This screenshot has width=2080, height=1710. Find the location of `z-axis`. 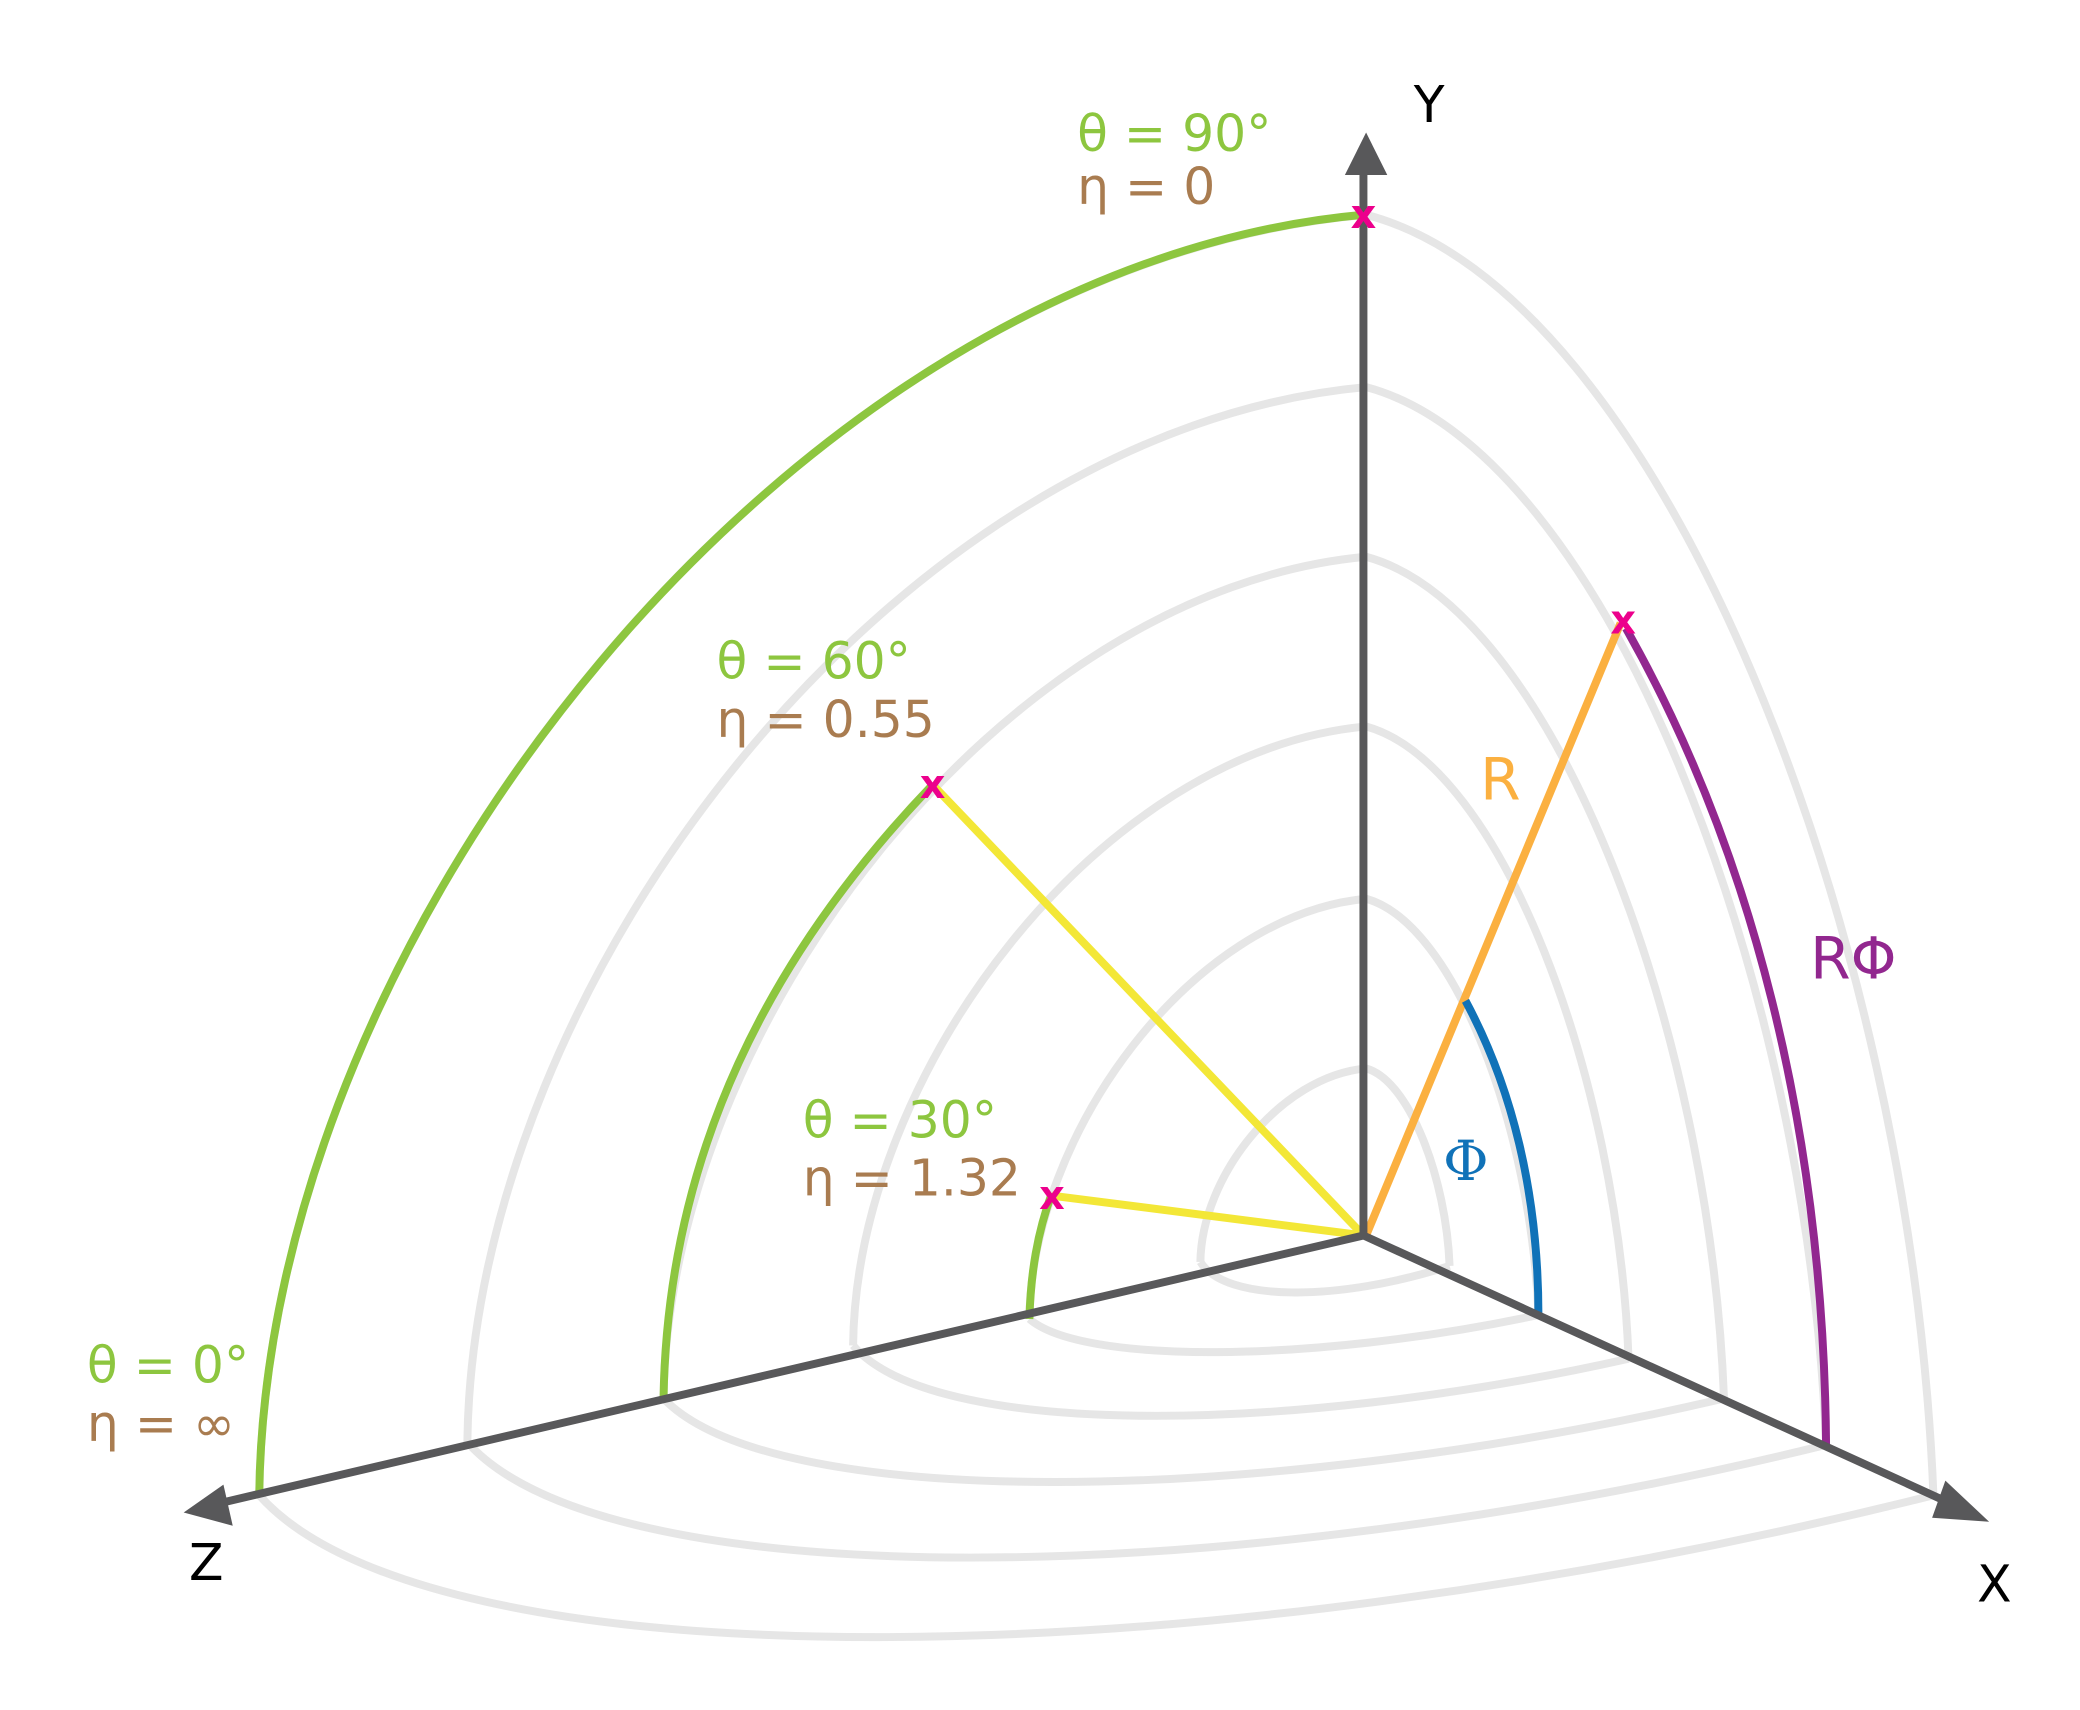

z-axis is located at coordinates (791, 1369).